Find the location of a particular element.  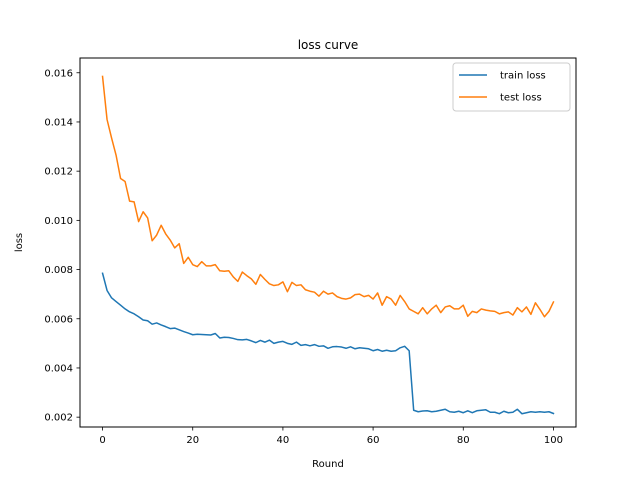

x-tick-label: 20 is located at coordinates (192, 440).